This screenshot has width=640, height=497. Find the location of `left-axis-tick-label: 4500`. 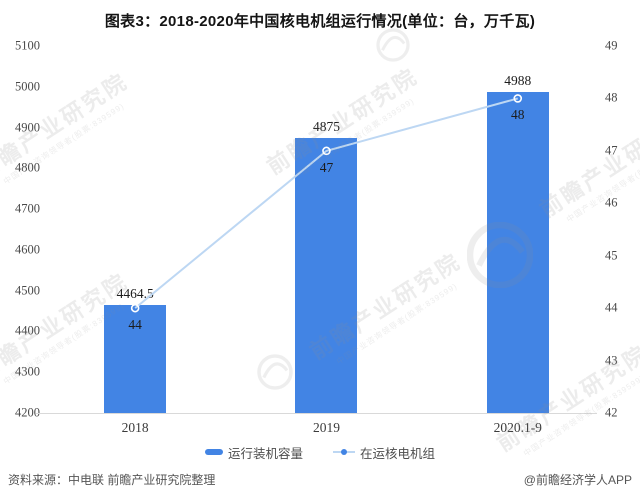

left-axis-tick-label: 4500 is located at coordinates (27, 290).